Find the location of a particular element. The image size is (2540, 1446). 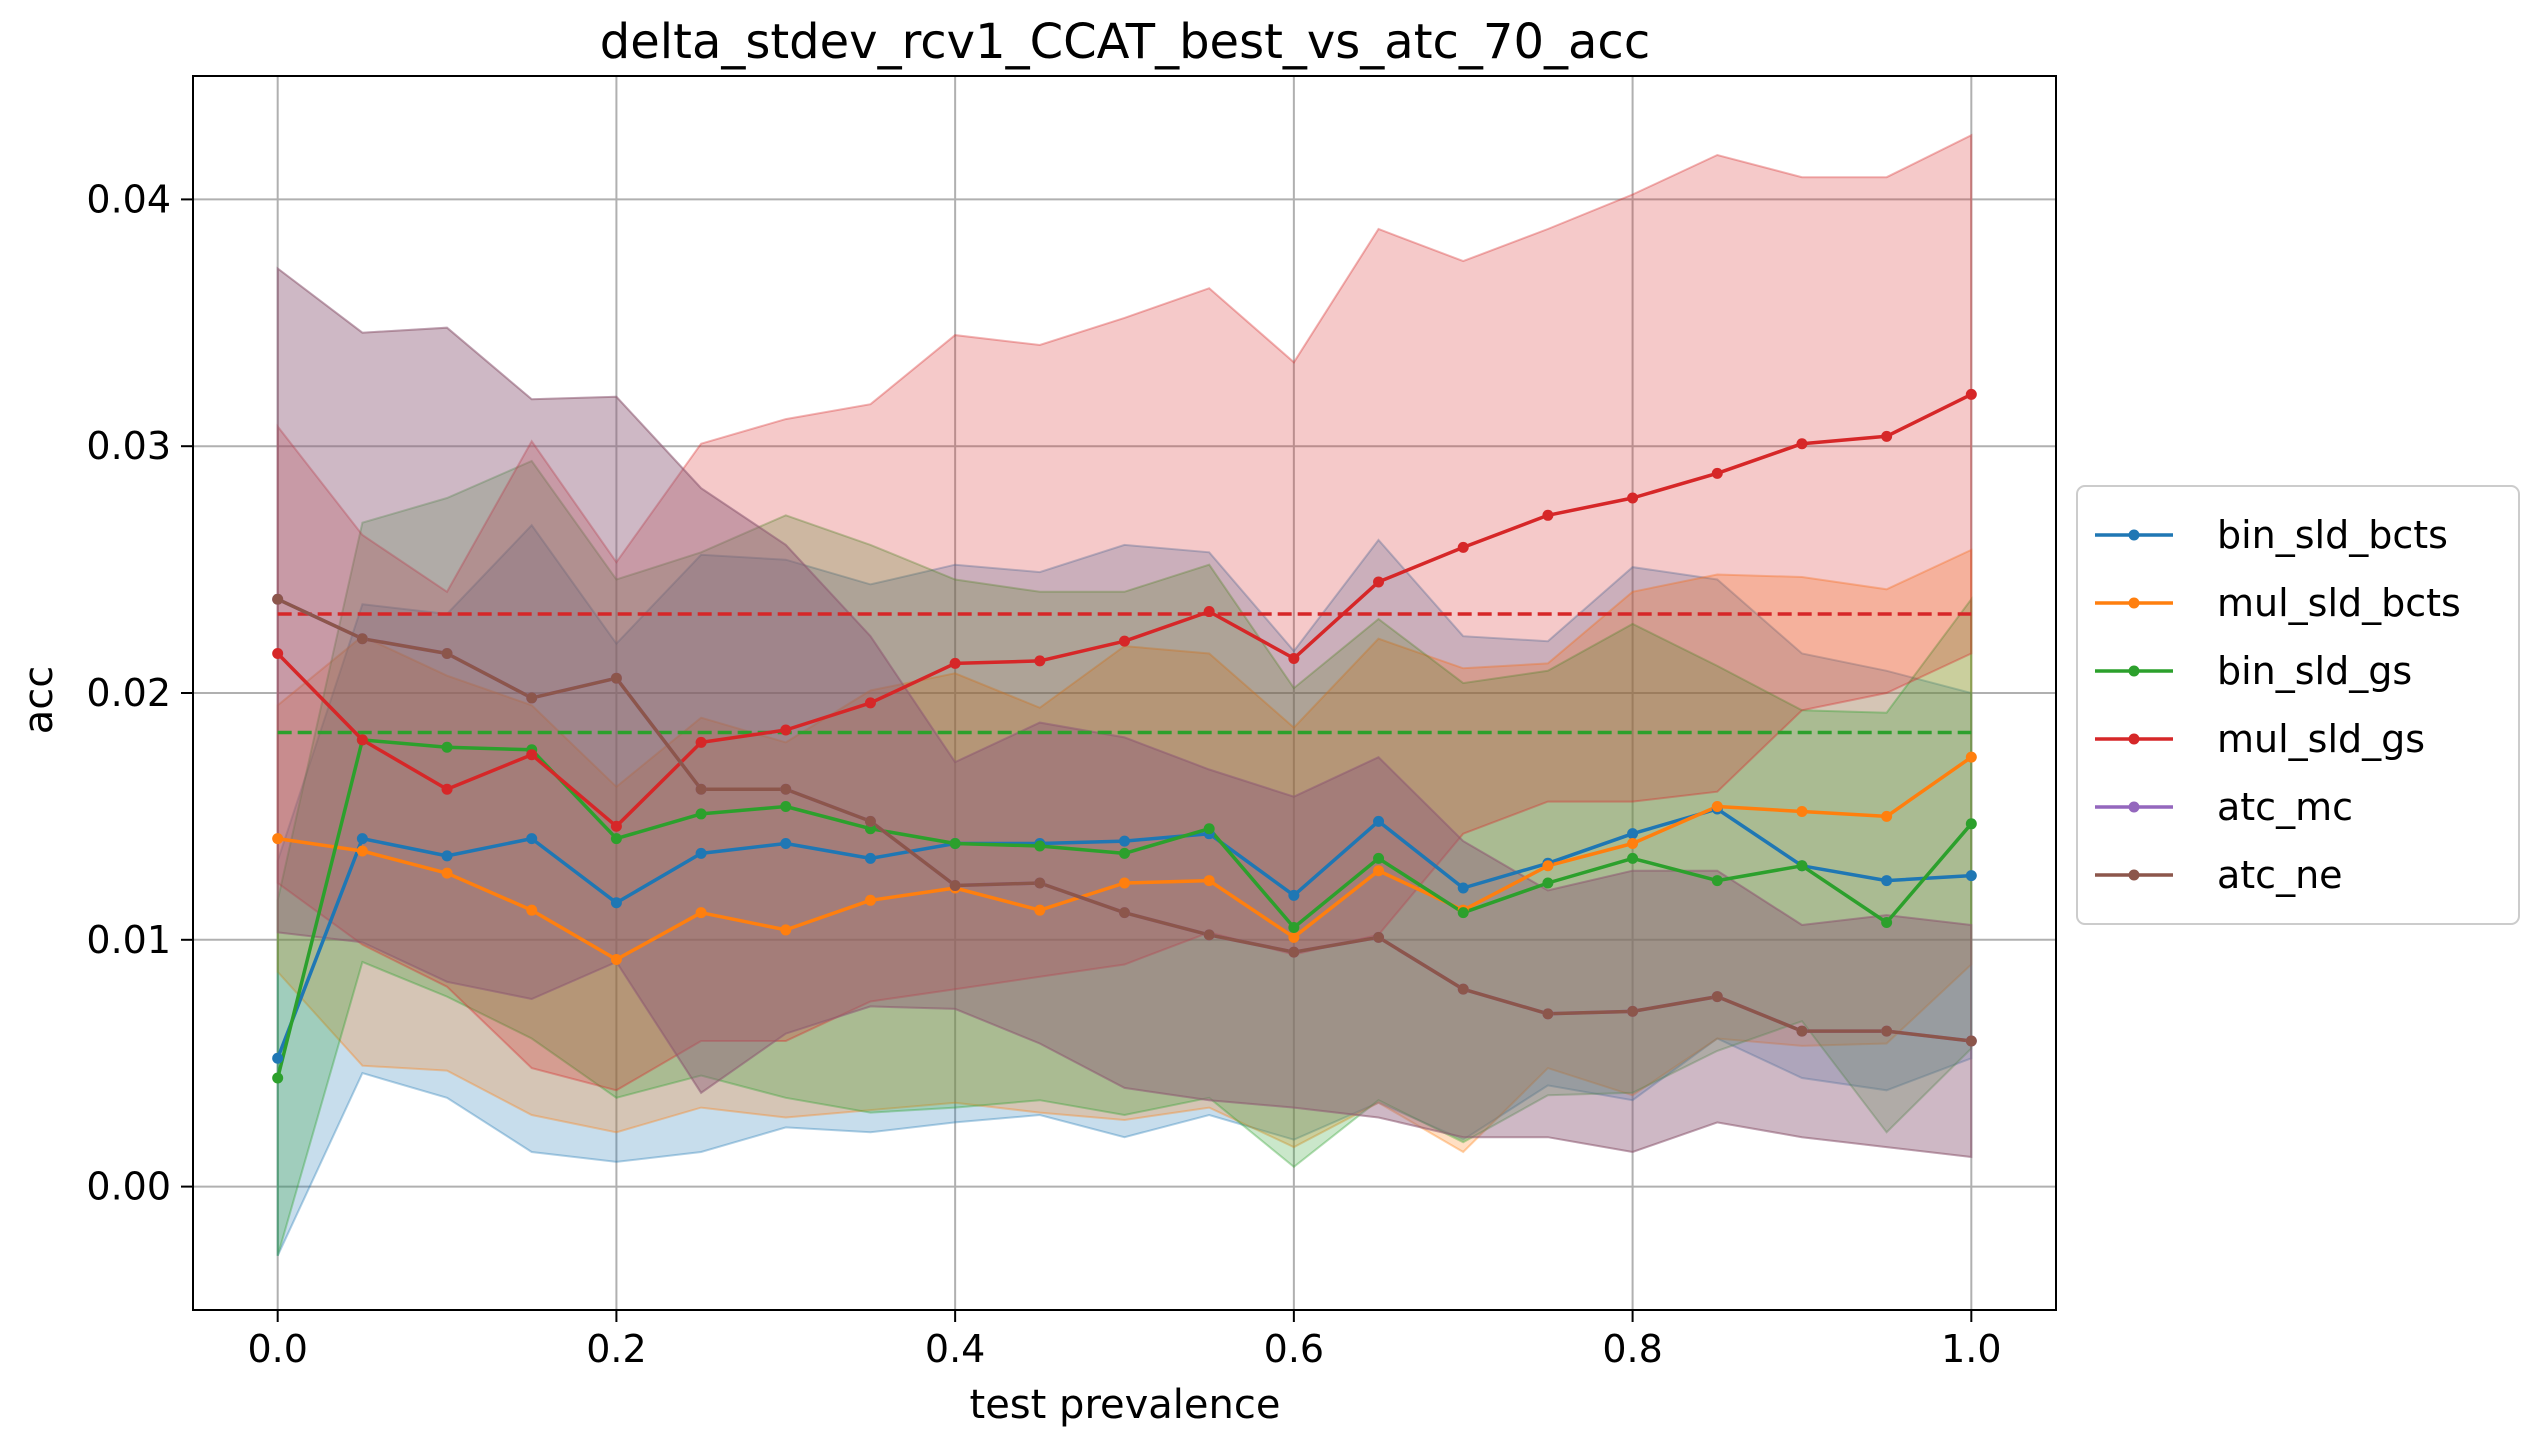

legend-label-mul_sld_gs: mul_sld_gs is located at coordinates (2321, 739).